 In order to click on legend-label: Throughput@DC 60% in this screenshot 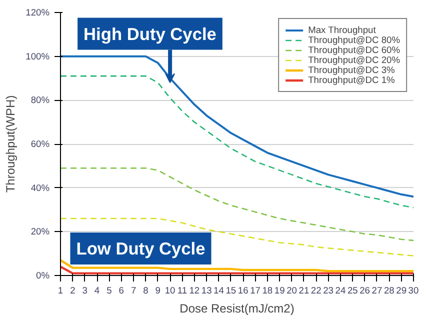, I will do `click(354, 50)`.